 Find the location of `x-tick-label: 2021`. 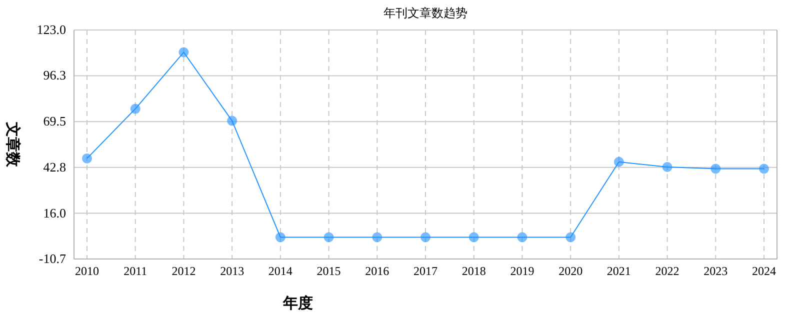

x-tick-label: 2021 is located at coordinates (618, 271).